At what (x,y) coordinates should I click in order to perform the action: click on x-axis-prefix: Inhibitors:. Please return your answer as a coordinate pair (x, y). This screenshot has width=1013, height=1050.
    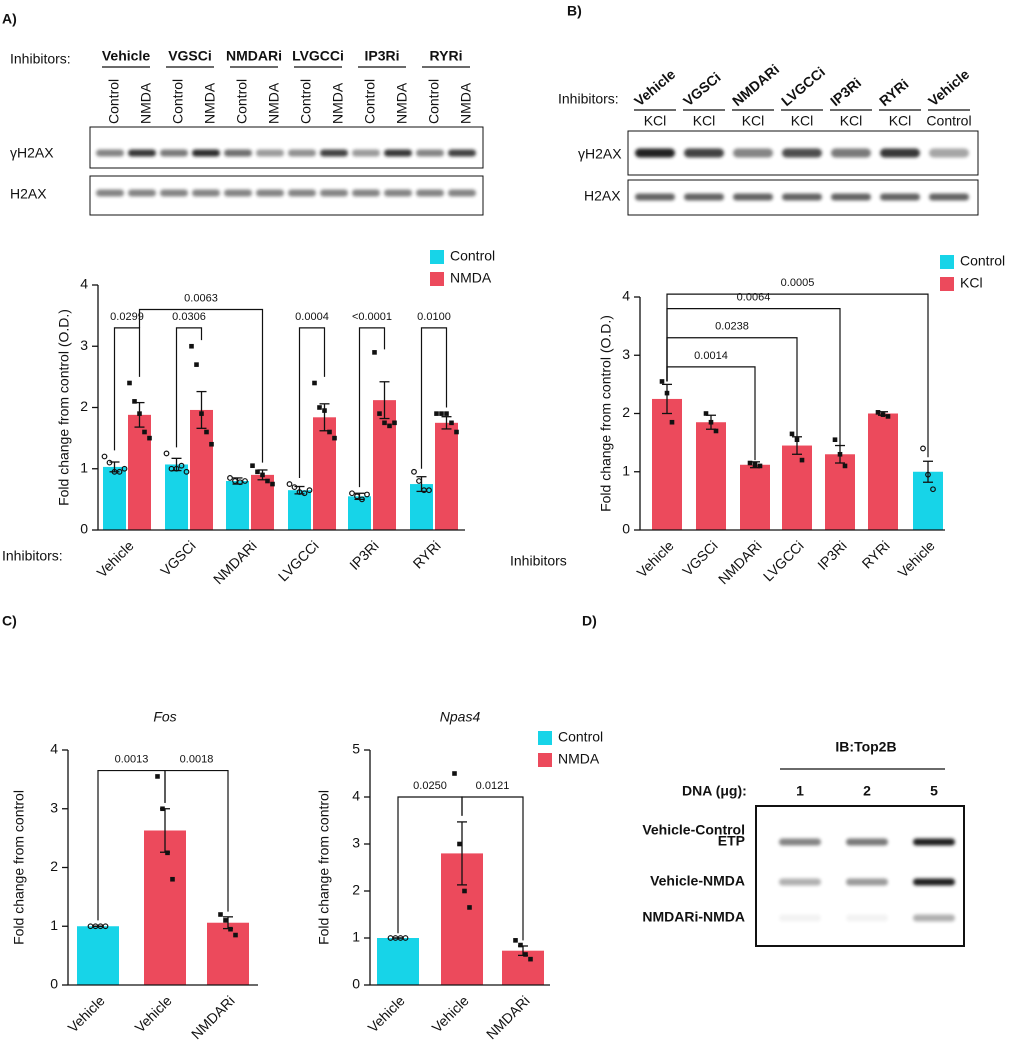
    Looking at the image, I should click on (32, 556).